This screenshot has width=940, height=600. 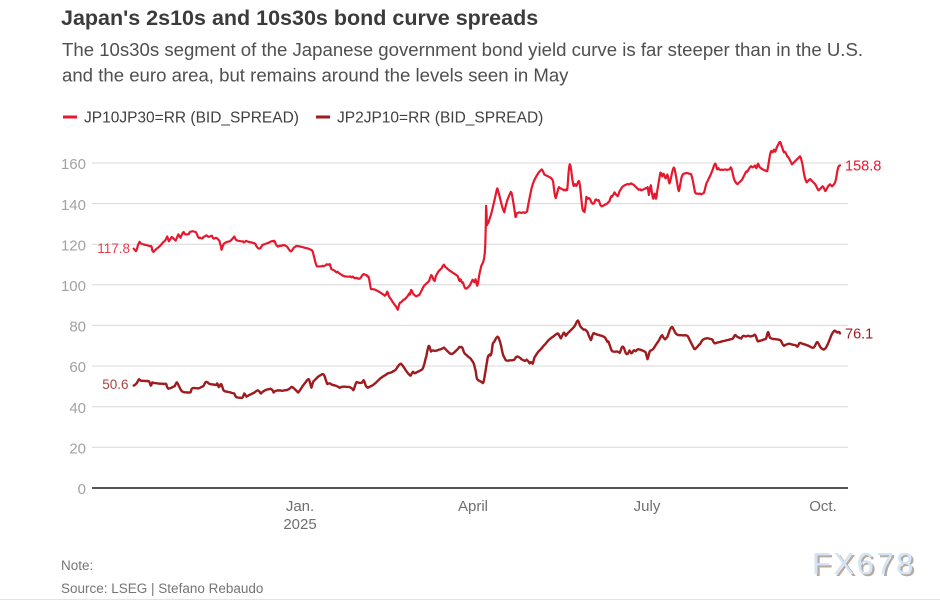 What do you see at coordinates (73, 286) in the screenshot?
I see `svg-text: 100` at bounding box center [73, 286].